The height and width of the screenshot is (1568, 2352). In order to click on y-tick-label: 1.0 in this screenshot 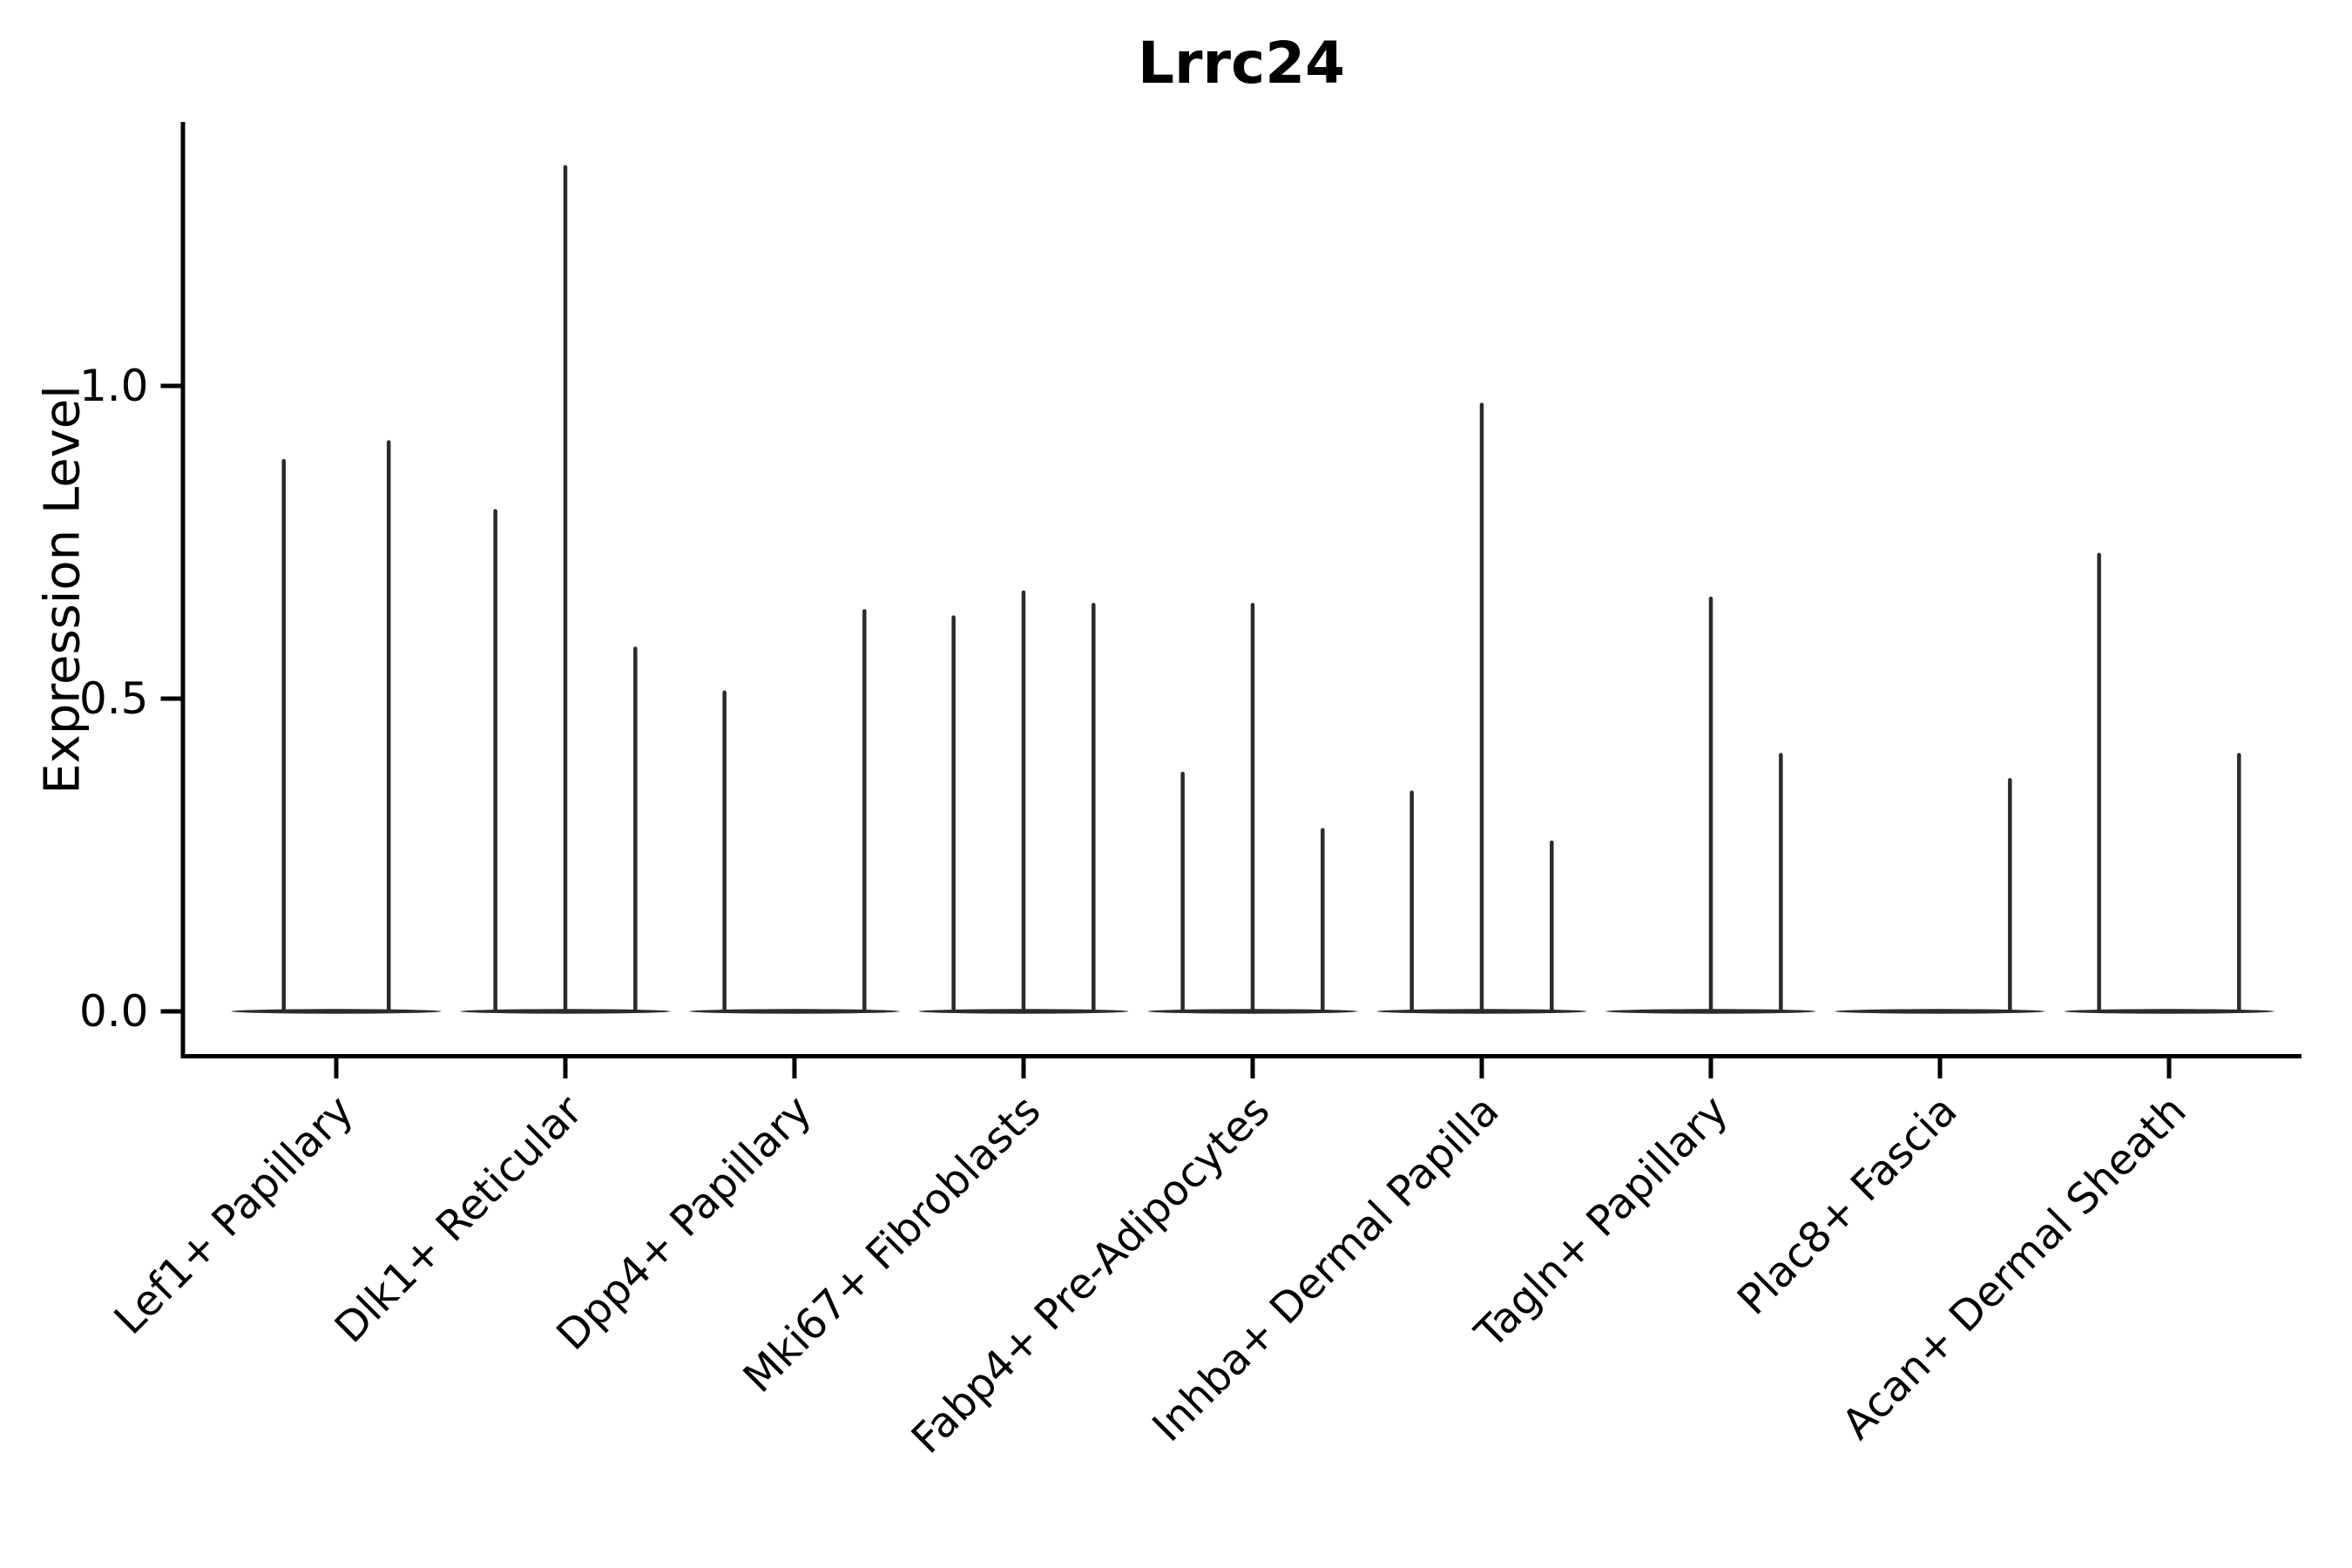, I will do `click(114, 386)`.